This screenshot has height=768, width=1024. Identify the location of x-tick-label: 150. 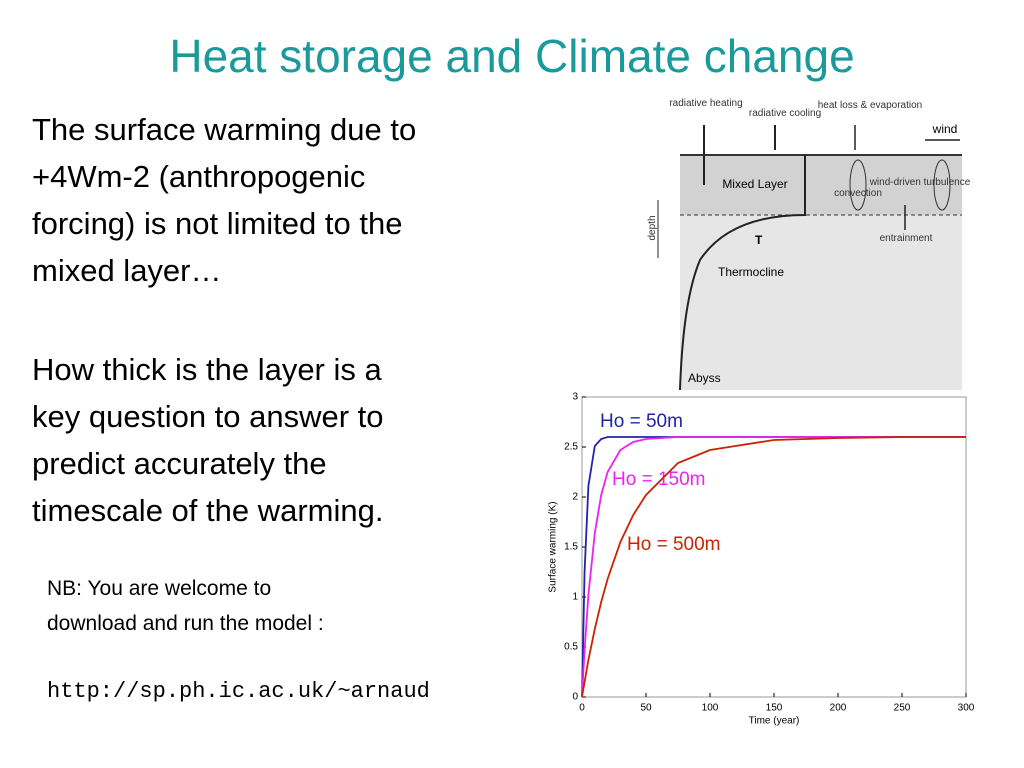
(774, 708).